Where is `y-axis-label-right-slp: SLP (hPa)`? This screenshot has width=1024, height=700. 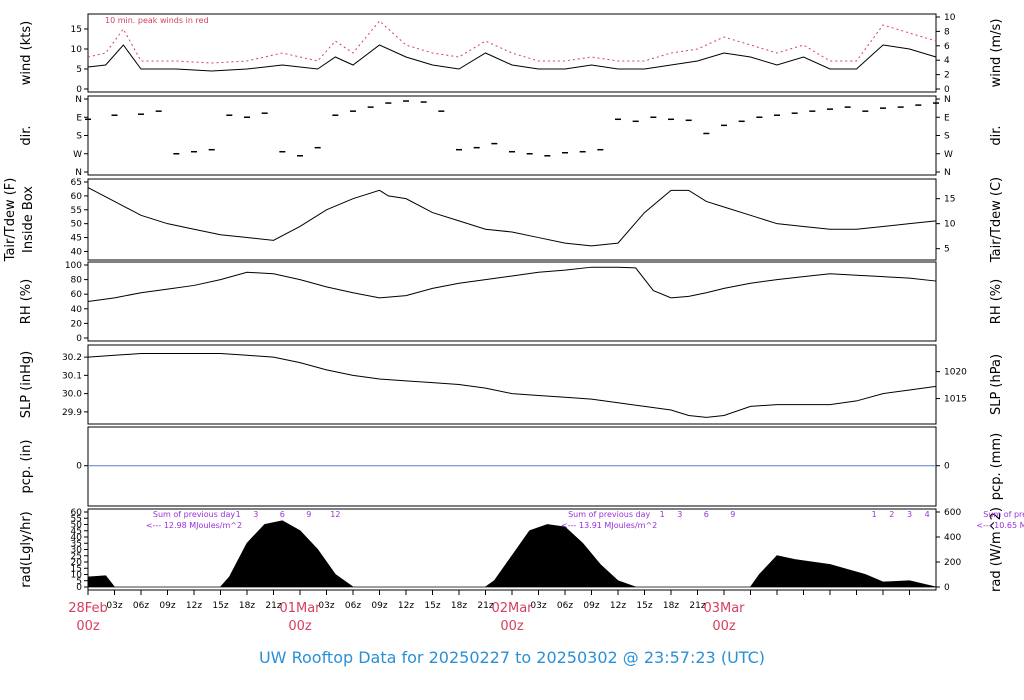
y-axis-label-right-slp: SLP (hPa) is located at coordinates (996, 384).